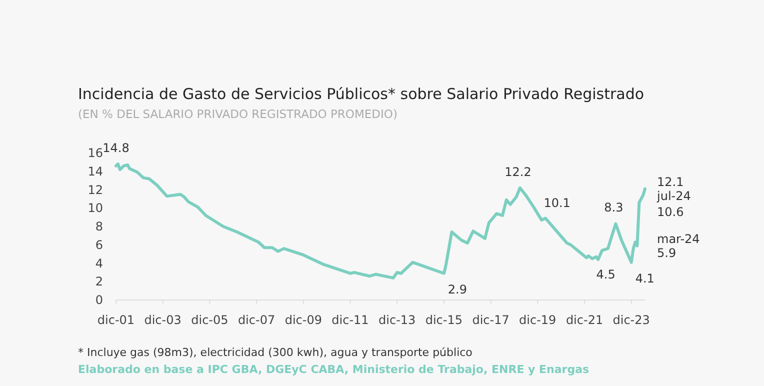 Image resolution: width=764 pixels, height=386 pixels. I want to click on x-tick-label: dic-05, so click(209, 320).